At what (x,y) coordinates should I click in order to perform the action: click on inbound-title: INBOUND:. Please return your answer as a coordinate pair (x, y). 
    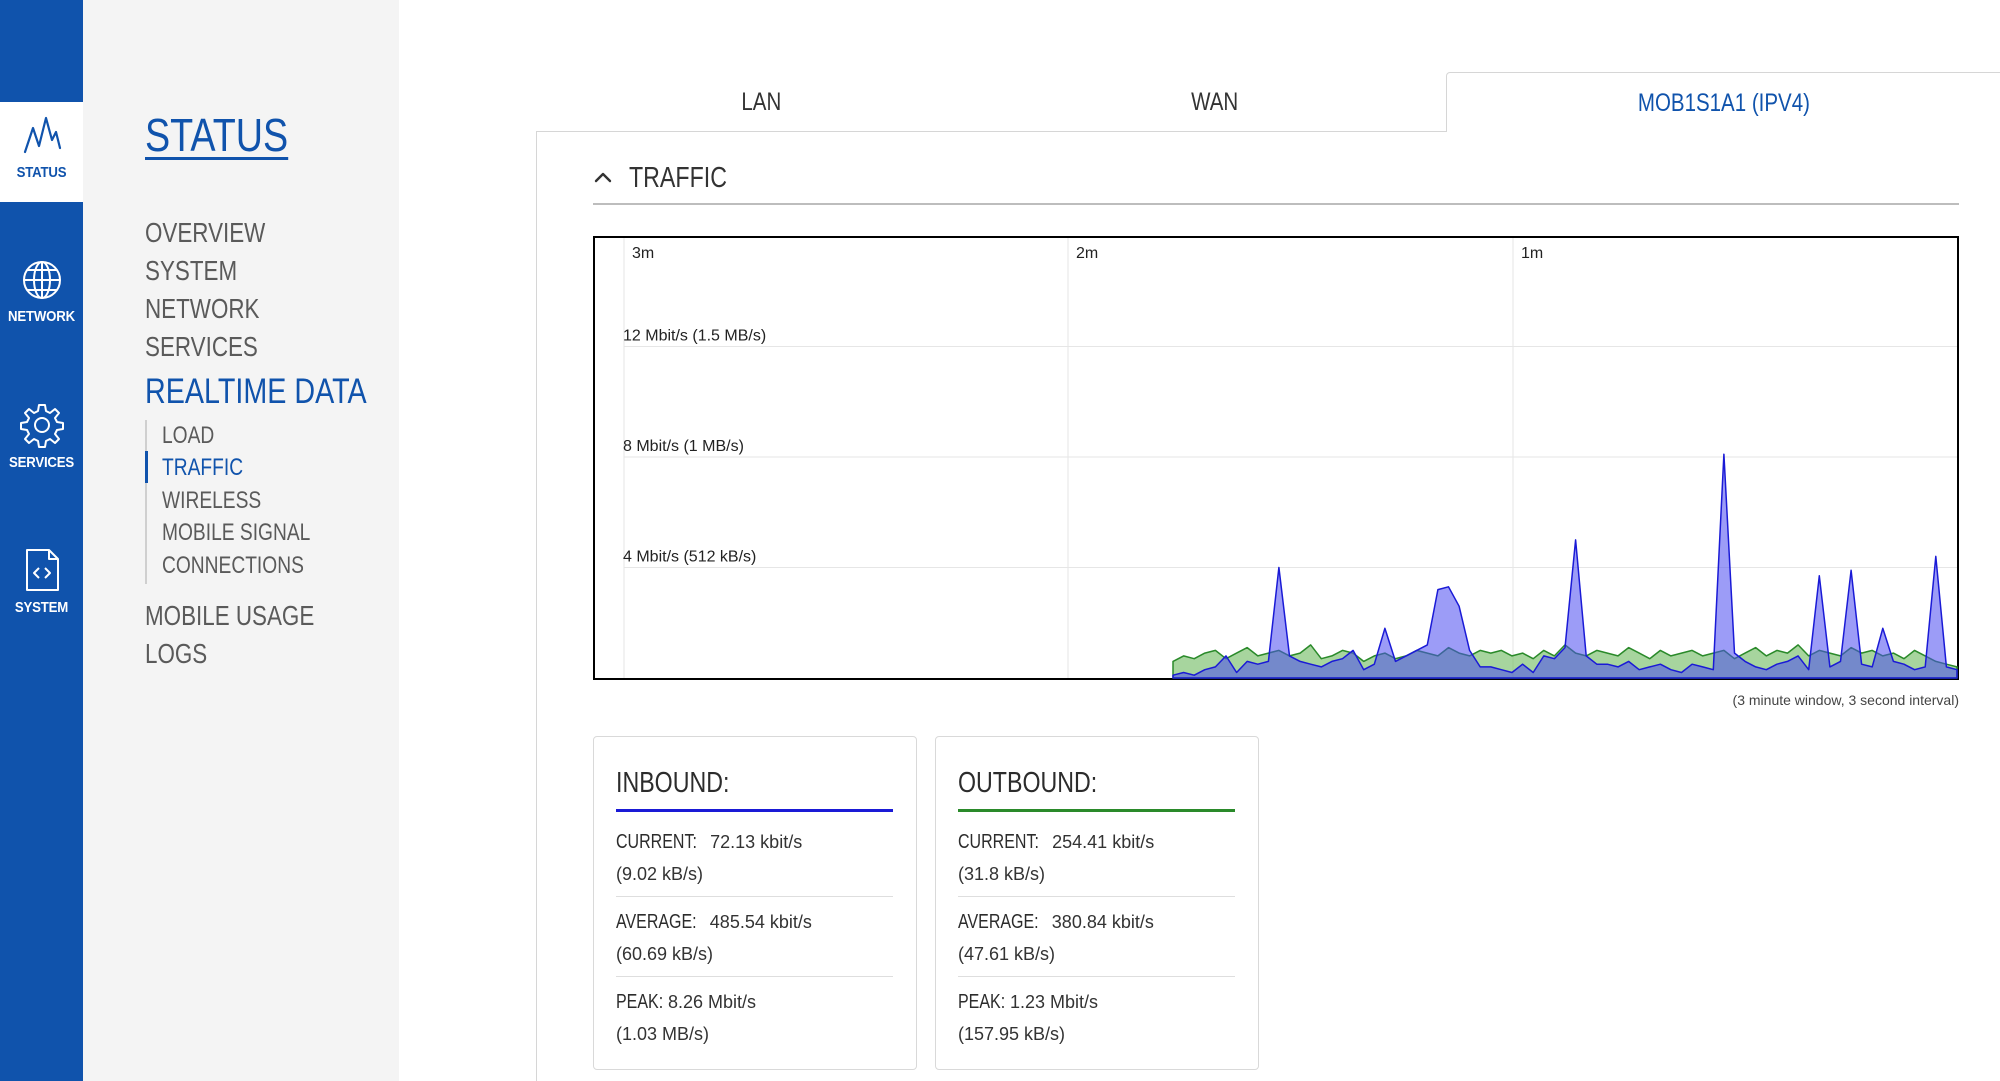
    Looking at the image, I should click on (673, 783).